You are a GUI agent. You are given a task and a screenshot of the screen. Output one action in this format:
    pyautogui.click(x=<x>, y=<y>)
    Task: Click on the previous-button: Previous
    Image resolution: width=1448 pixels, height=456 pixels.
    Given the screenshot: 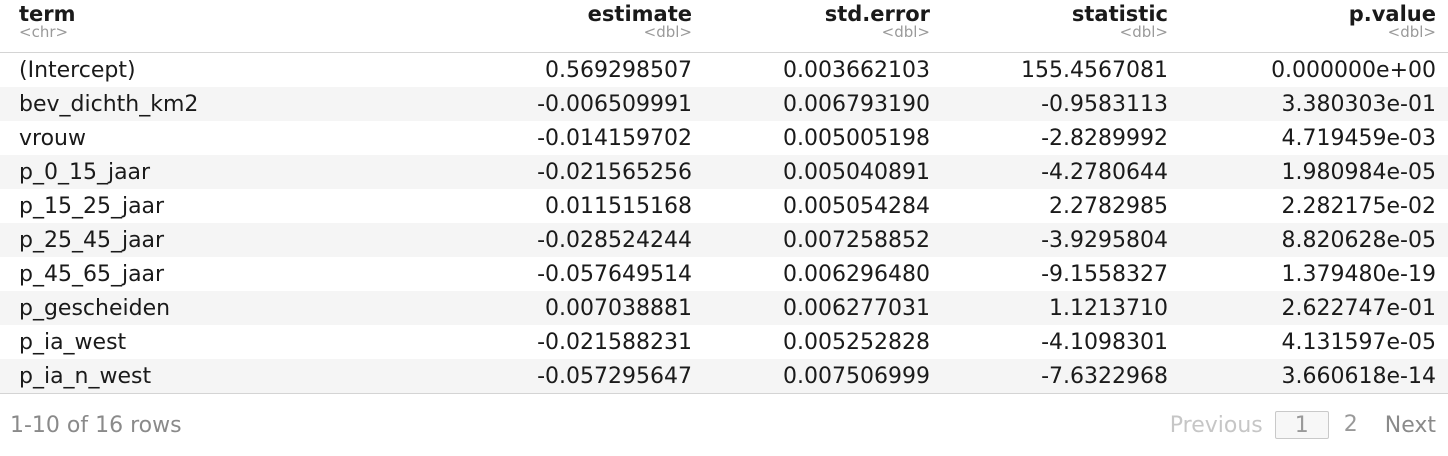 What is the action you would take?
    pyautogui.click(x=1216, y=425)
    